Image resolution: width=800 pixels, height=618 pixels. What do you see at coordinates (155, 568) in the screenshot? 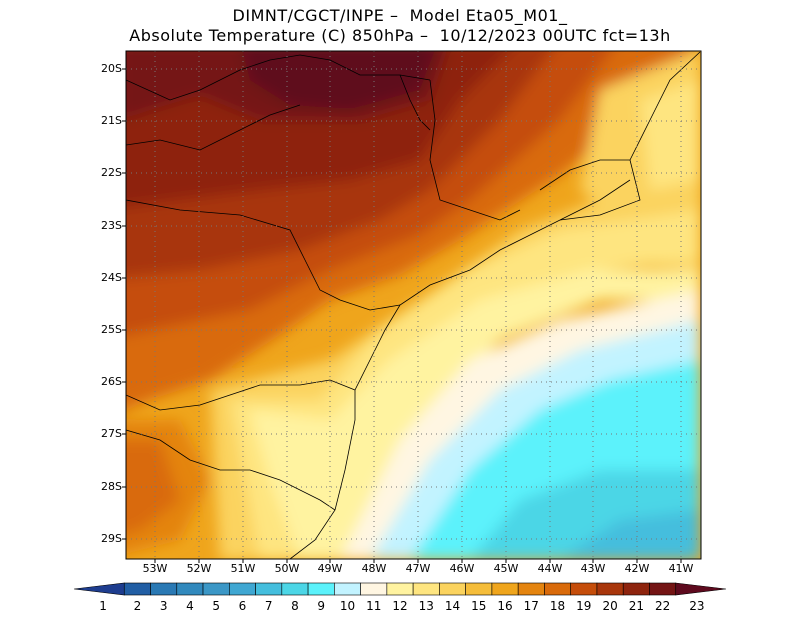
I see `lon-label: 53W` at bounding box center [155, 568].